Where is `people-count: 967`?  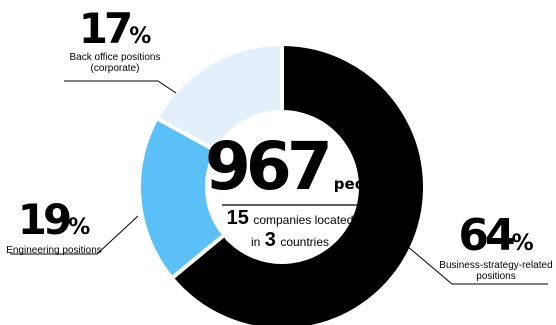
people-count: 967 is located at coordinates (269, 166).